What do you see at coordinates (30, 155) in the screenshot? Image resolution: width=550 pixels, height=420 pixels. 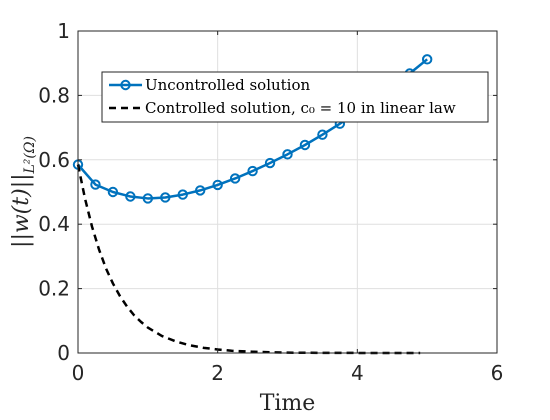 I see `y-axis-label-subscript: L²(Ω)` at bounding box center [30, 155].